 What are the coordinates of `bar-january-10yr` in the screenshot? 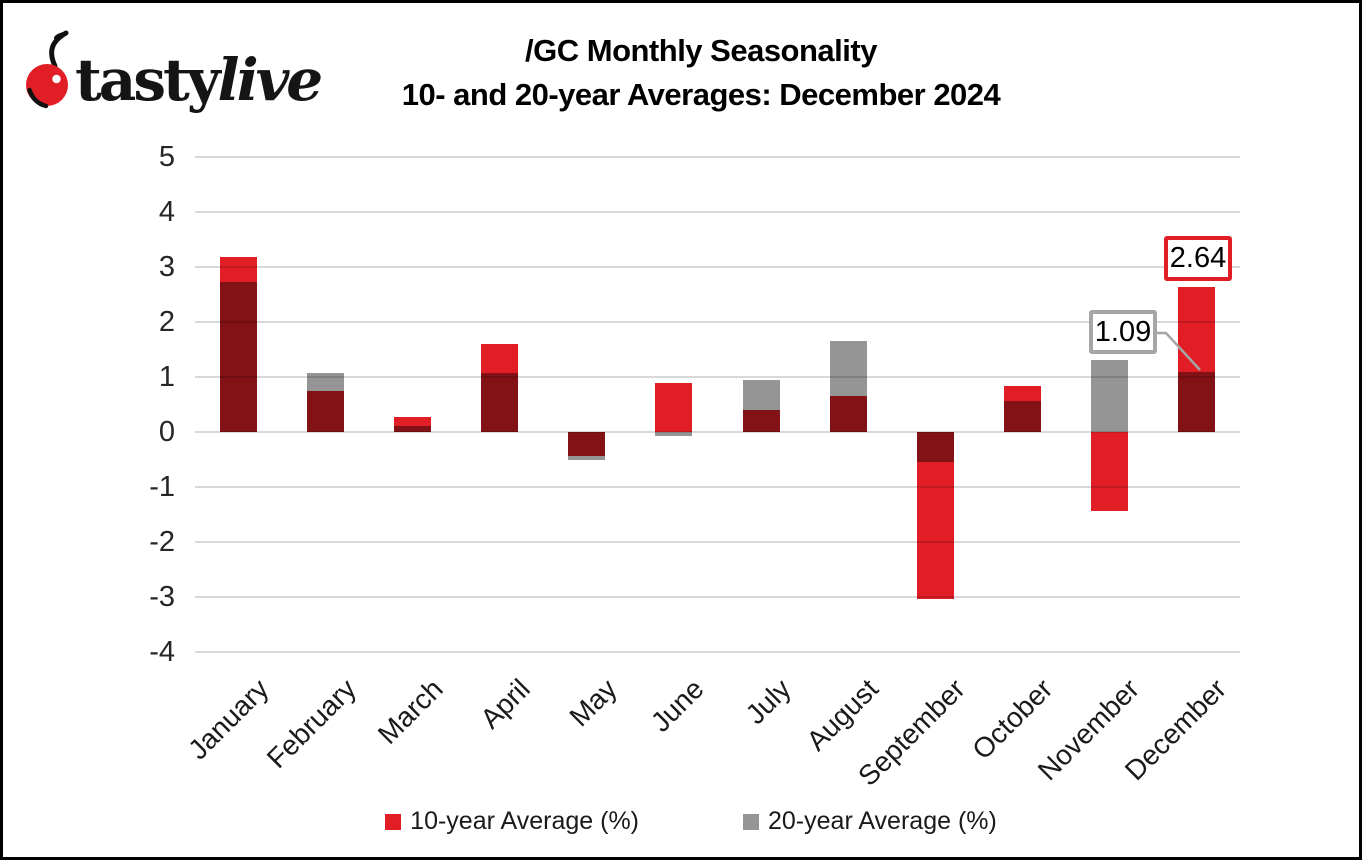 It's located at (239, 344).